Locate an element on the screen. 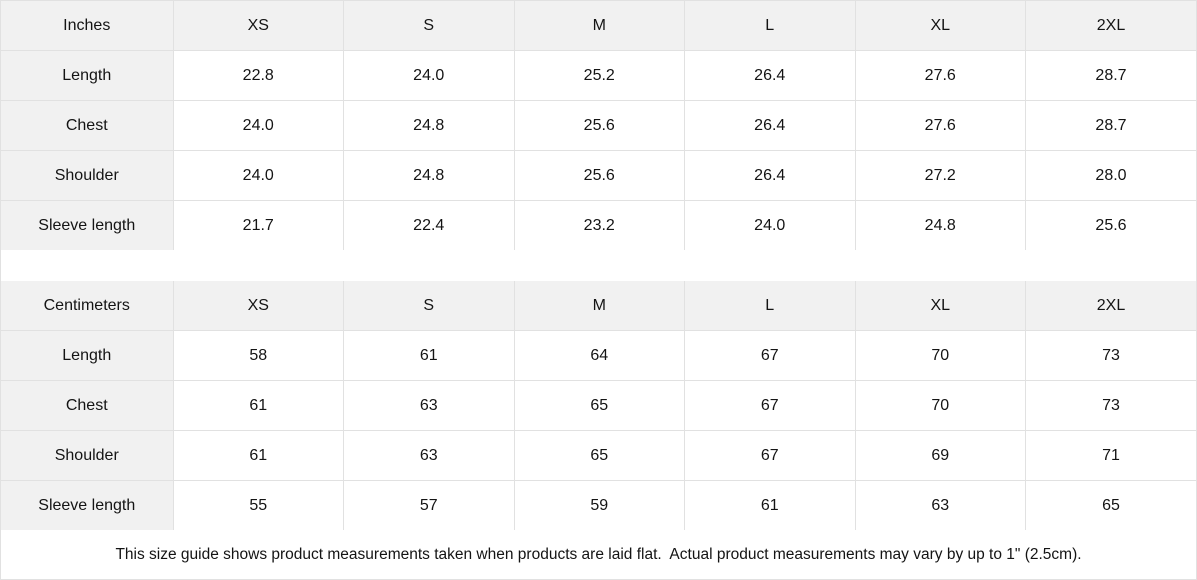  table-header-row: Centimeters XS S M L XL 2XL is located at coordinates (598, 305).